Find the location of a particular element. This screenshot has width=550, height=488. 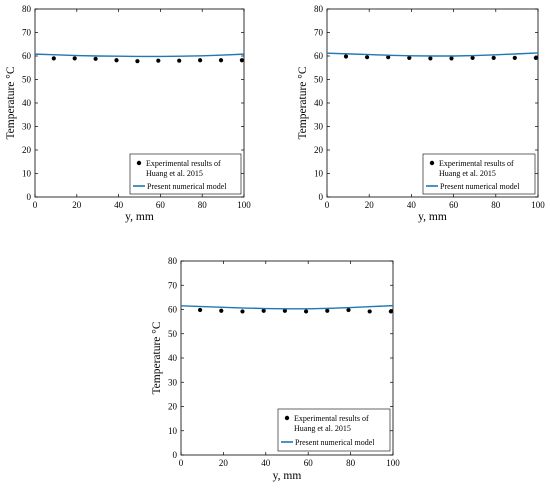

y-tick-label: 60 is located at coordinates (173, 310).